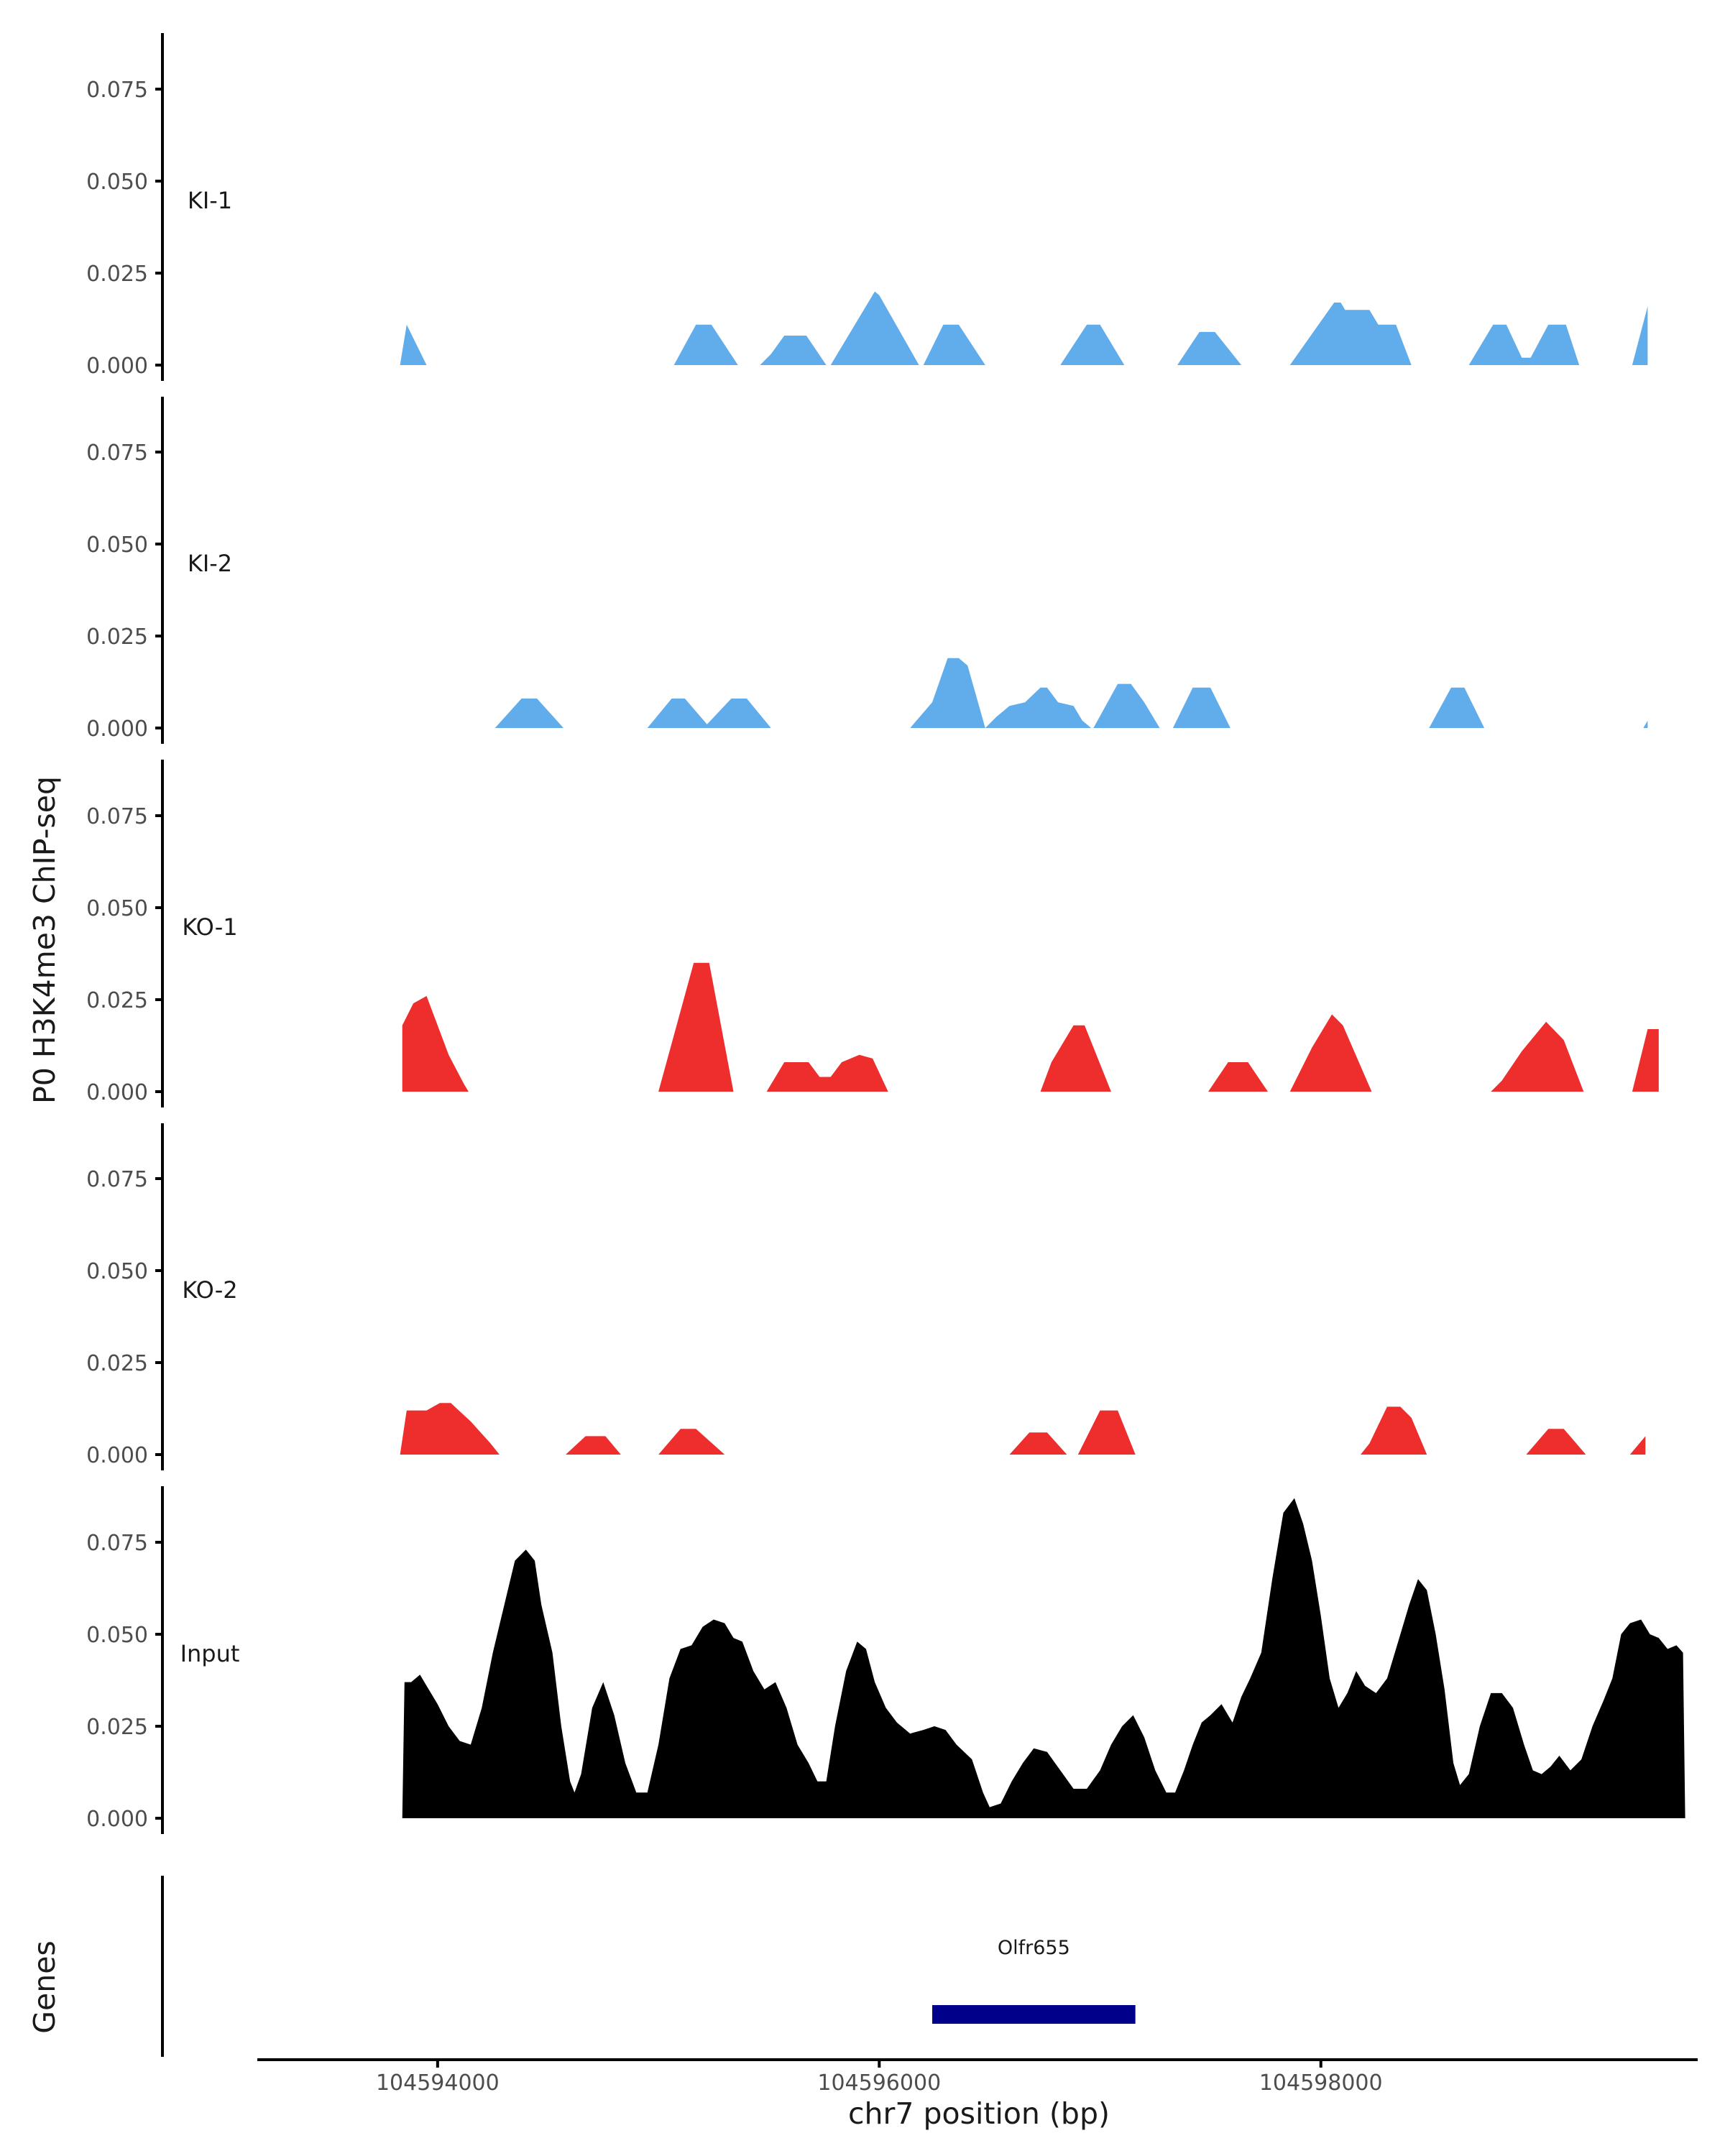  What do you see at coordinates (44, 1987) in the screenshot?
I see `genes-axis-title: Genes` at bounding box center [44, 1987].